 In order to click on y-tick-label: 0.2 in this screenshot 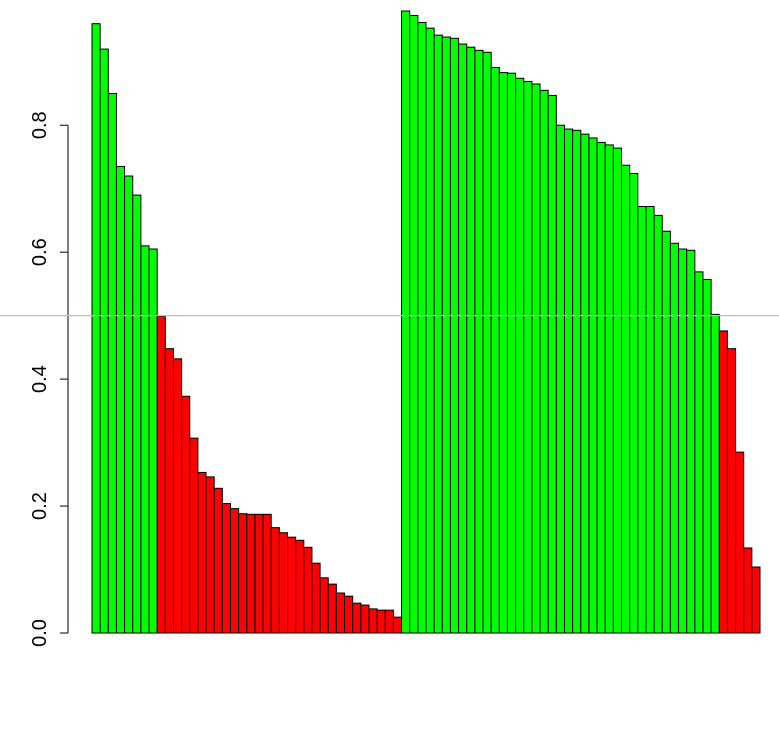, I will do `click(40, 506)`.